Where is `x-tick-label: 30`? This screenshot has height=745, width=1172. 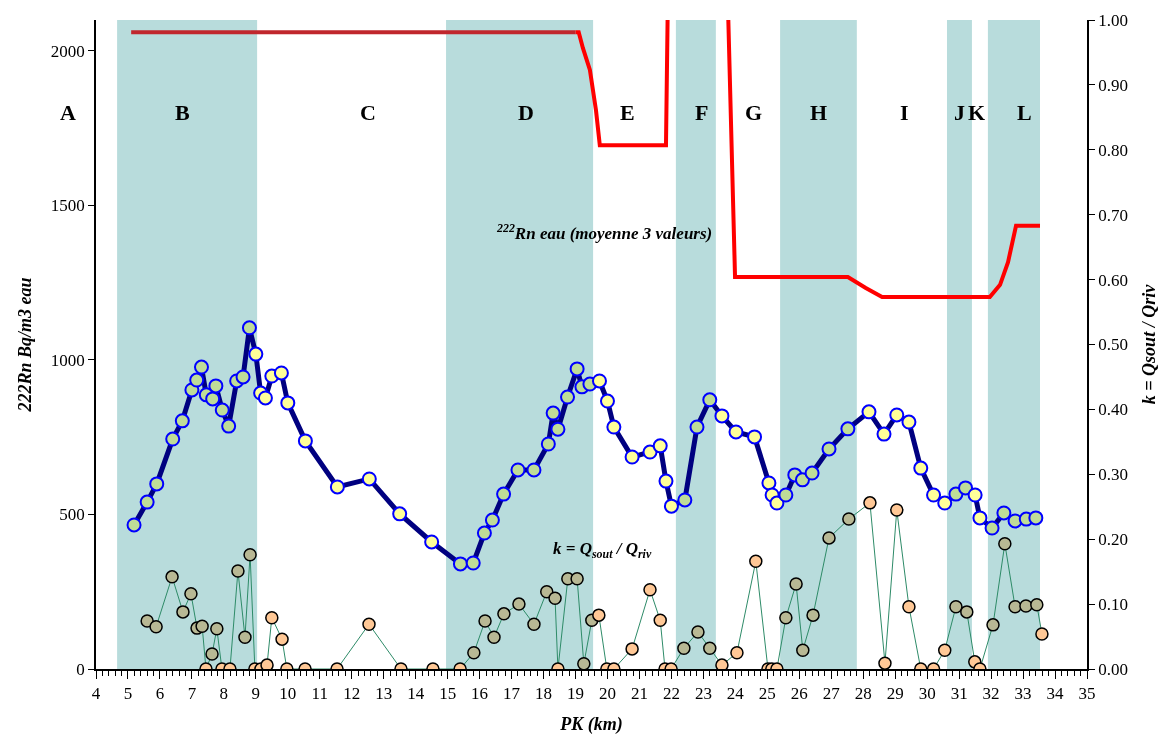
x-tick-label: 30 is located at coordinates (927, 694).